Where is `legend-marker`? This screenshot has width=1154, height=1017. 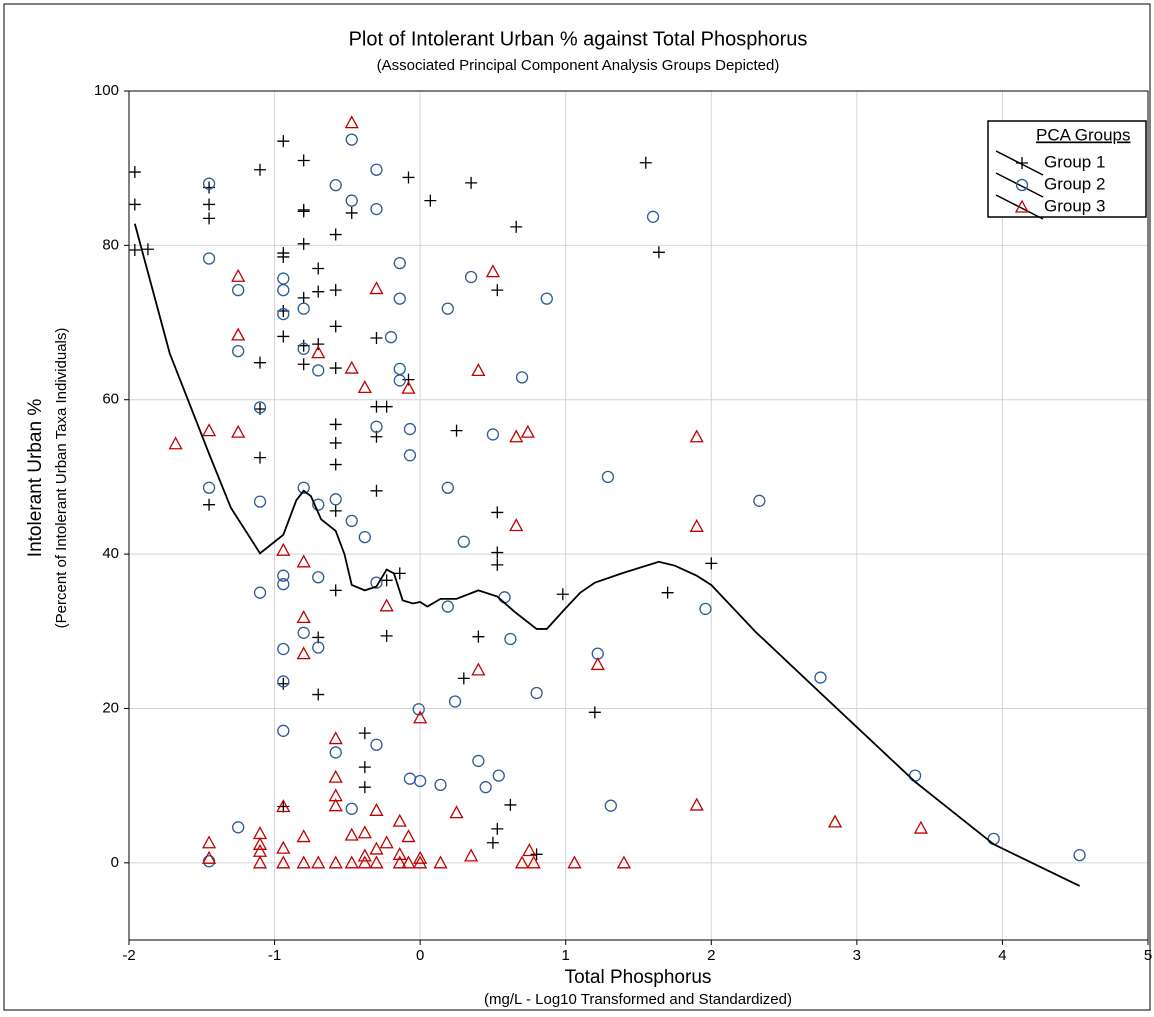
legend-marker is located at coordinates (1022, 163).